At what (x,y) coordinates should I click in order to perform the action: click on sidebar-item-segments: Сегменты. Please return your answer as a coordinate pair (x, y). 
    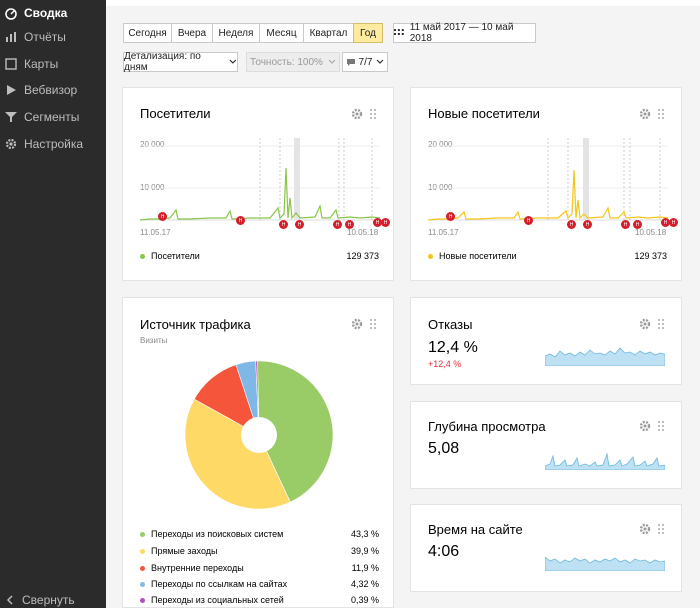
    Looking at the image, I should click on (53, 117).